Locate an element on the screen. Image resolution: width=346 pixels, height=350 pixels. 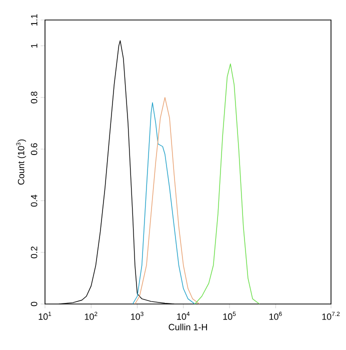
y-tick-label: 0.6 is located at coordinates (34, 149).